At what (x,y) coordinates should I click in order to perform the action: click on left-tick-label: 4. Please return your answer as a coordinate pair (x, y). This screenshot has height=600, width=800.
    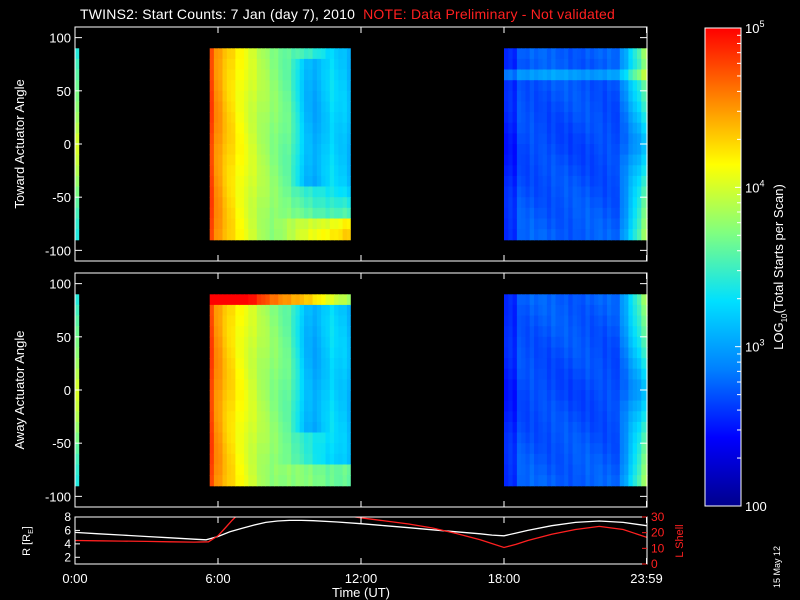
    Looking at the image, I should click on (67, 544).